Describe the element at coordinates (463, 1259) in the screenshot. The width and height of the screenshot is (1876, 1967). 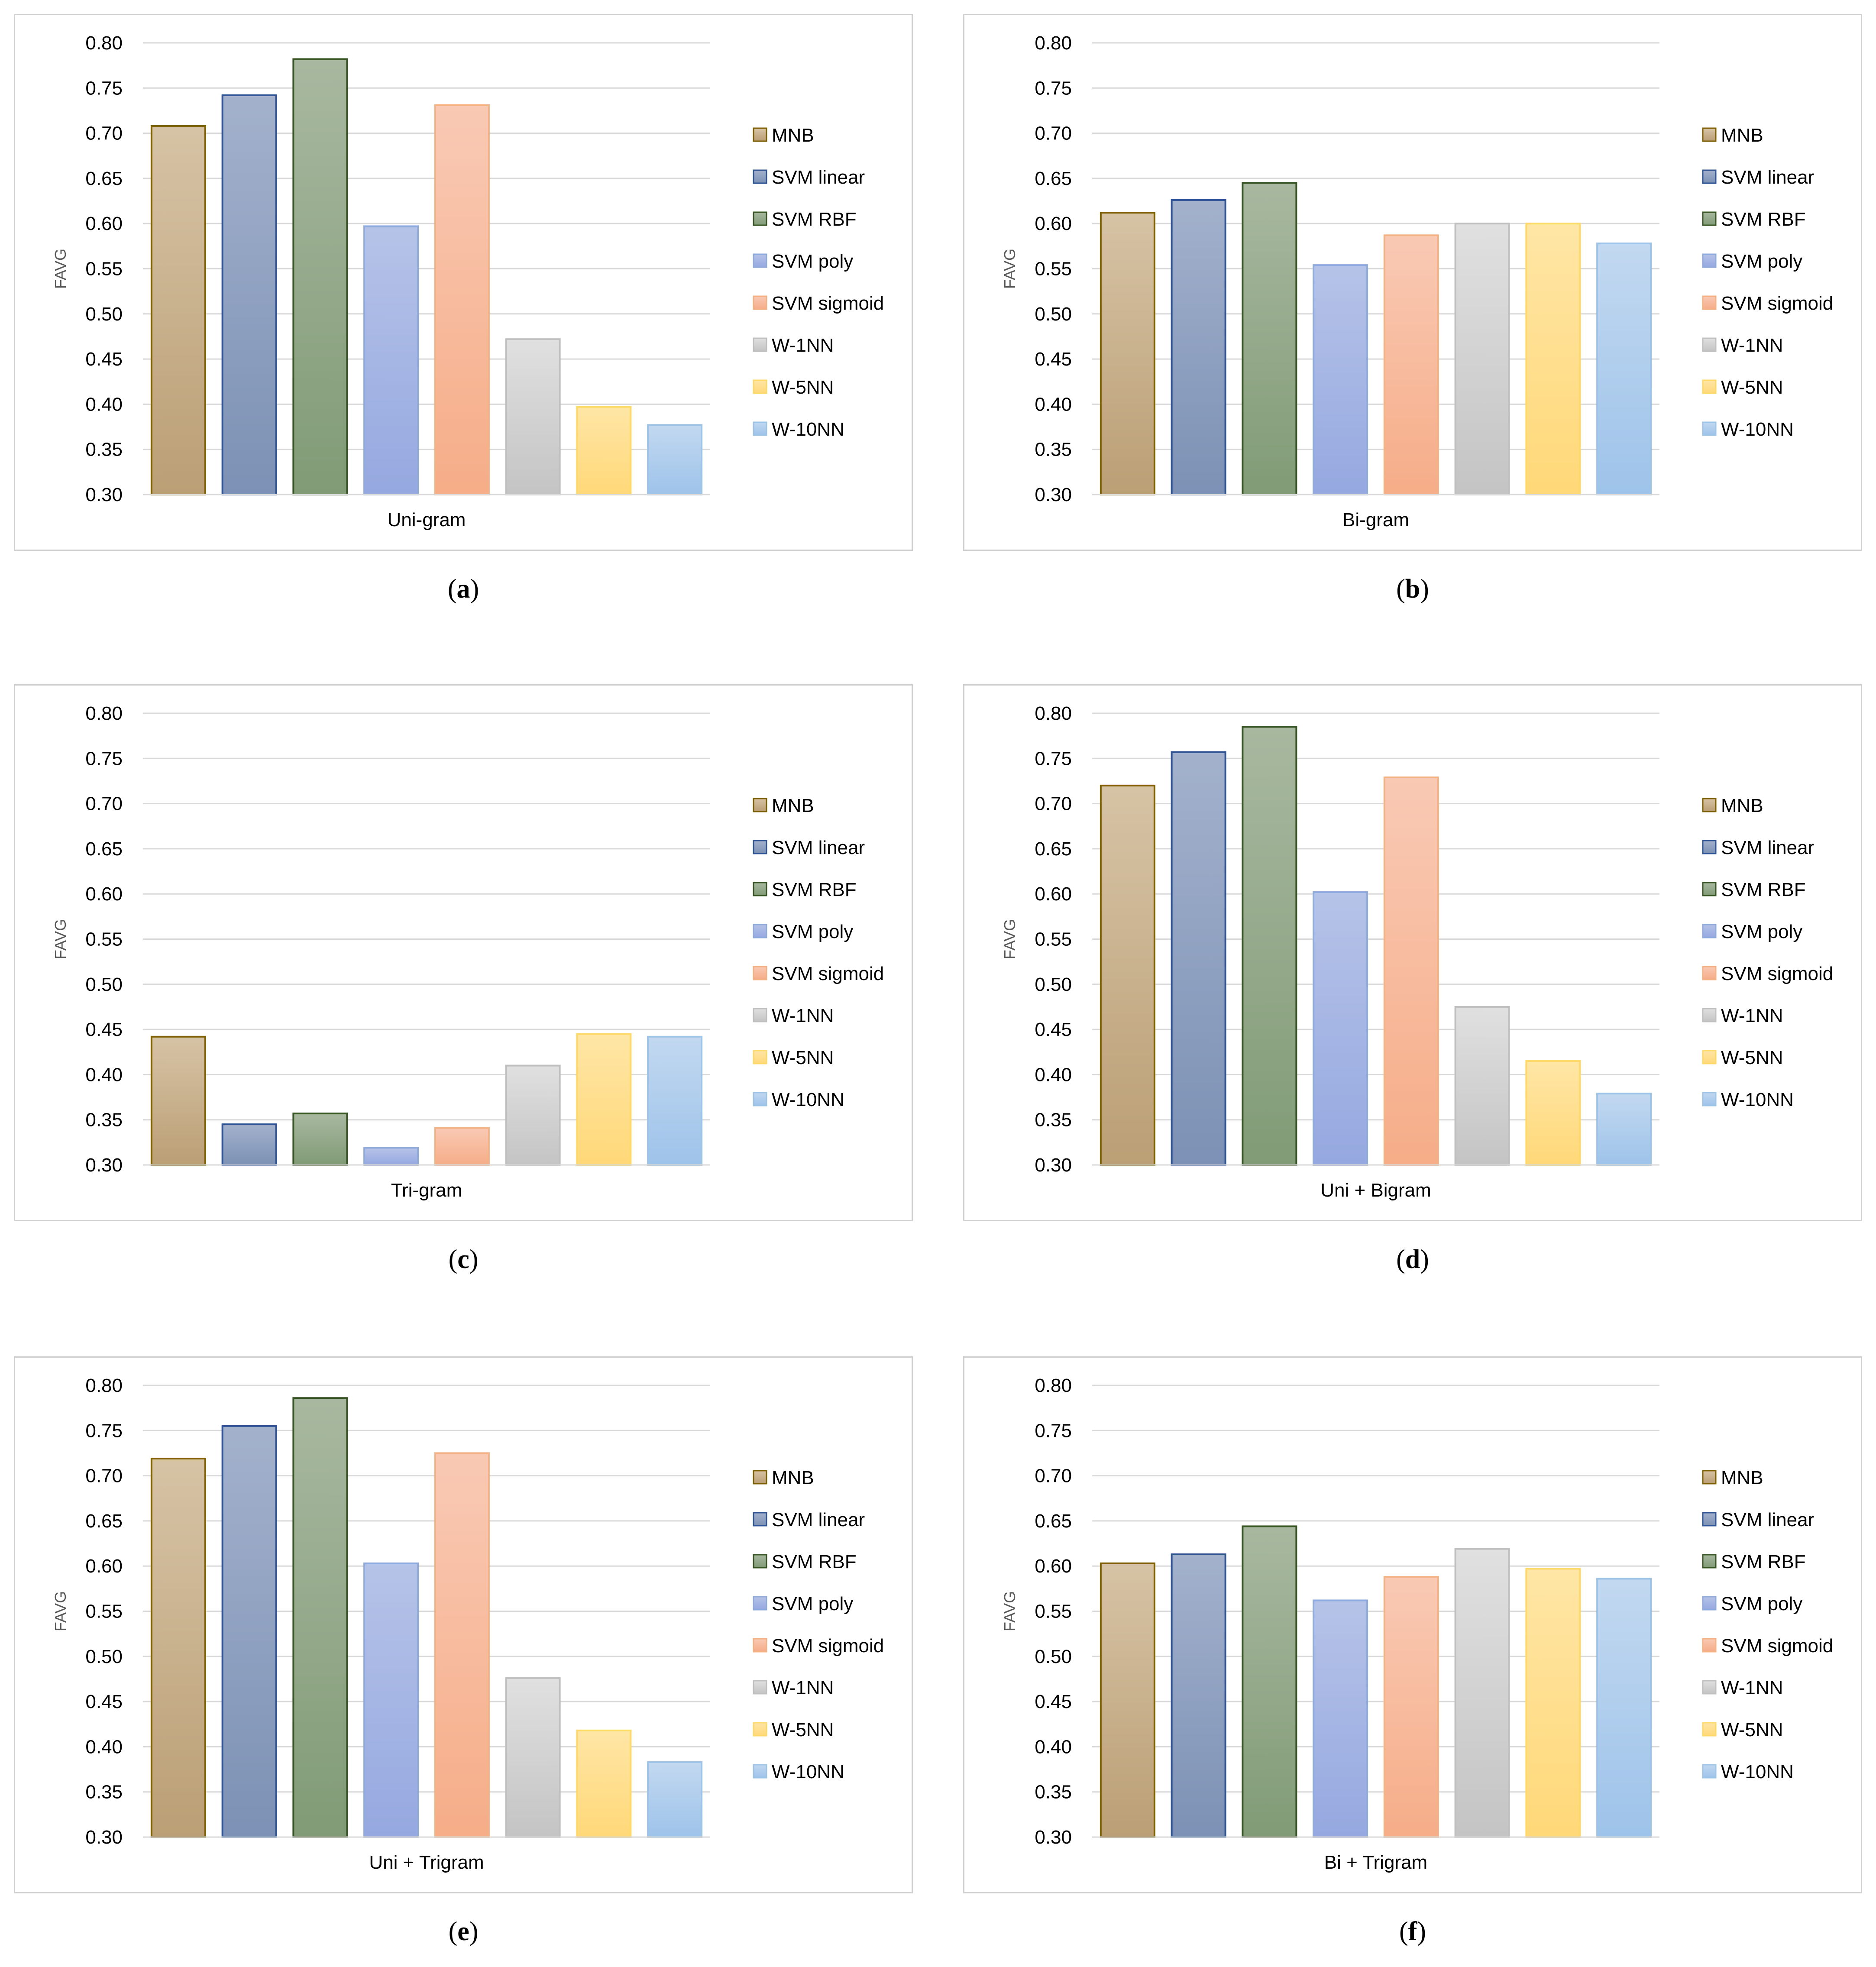
I see `caption-c: (c)` at that location.